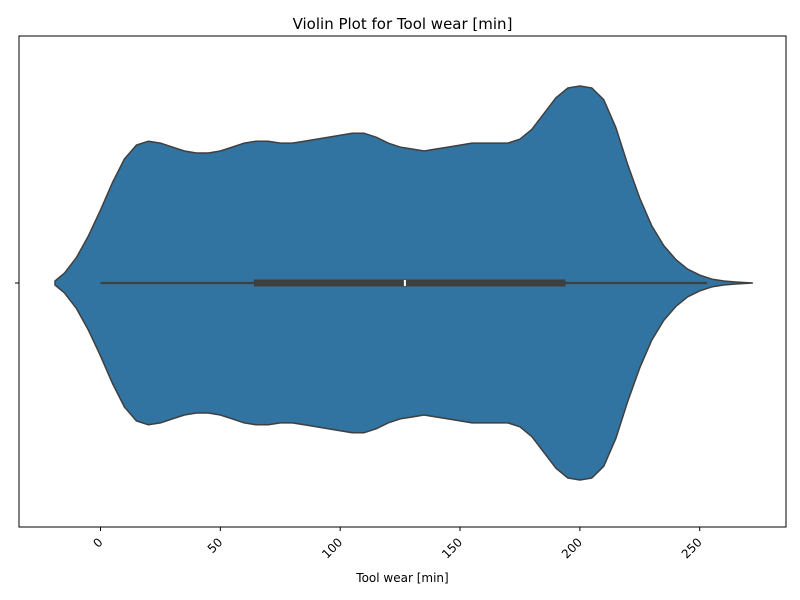 Image resolution: width=800 pixels, height=600 pixels. What do you see at coordinates (409, 283) in the screenshot?
I see `violin-iqr-box` at bounding box center [409, 283].